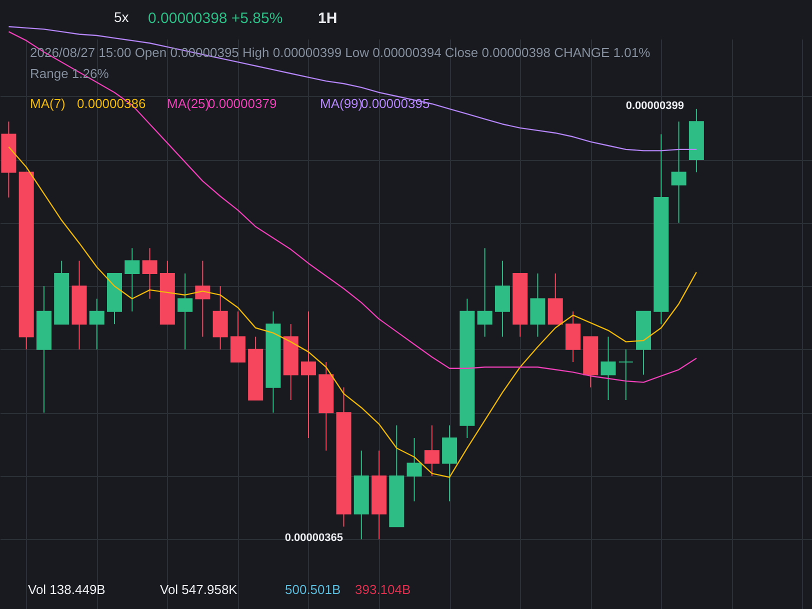 The width and height of the screenshot is (812, 609). I want to click on text: MA(7), so click(48, 103).